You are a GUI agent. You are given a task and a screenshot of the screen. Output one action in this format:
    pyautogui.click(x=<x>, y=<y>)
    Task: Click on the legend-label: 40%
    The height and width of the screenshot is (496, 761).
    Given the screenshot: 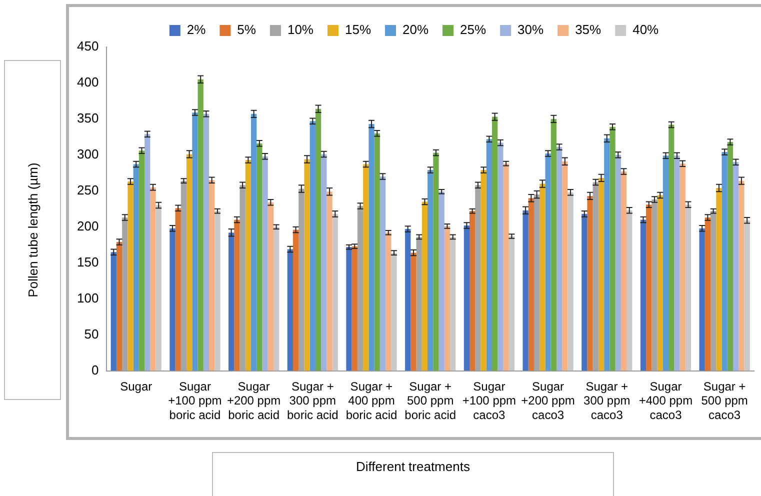 What is the action you would take?
    pyautogui.click(x=646, y=30)
    